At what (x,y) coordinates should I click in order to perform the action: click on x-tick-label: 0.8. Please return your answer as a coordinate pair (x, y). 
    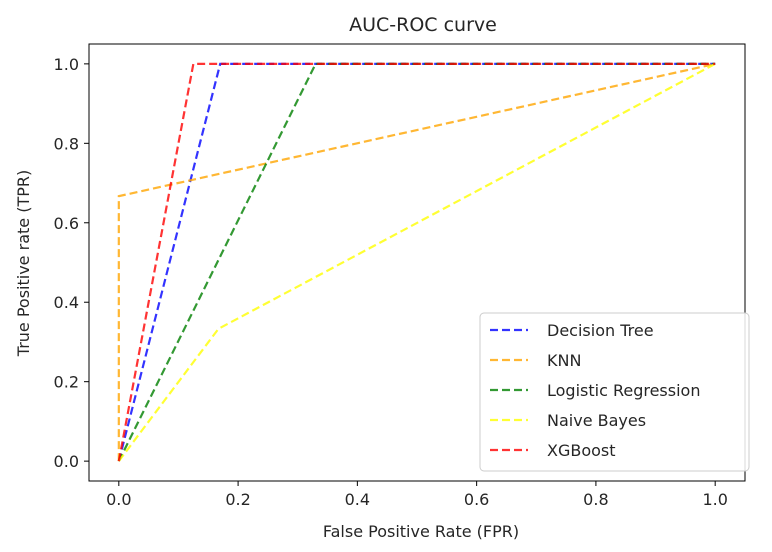
    Looking at the image, I should click on (595, 499).